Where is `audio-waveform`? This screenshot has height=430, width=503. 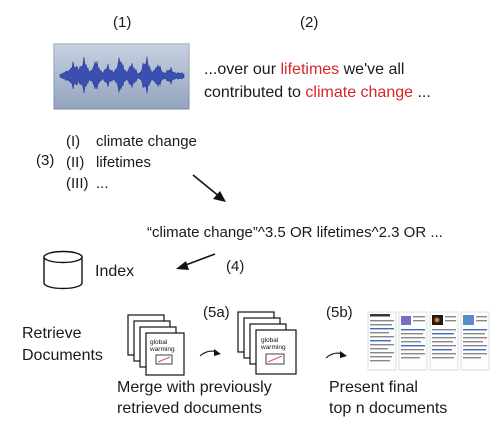
audio-waveform is located at coordinates (121, 76).